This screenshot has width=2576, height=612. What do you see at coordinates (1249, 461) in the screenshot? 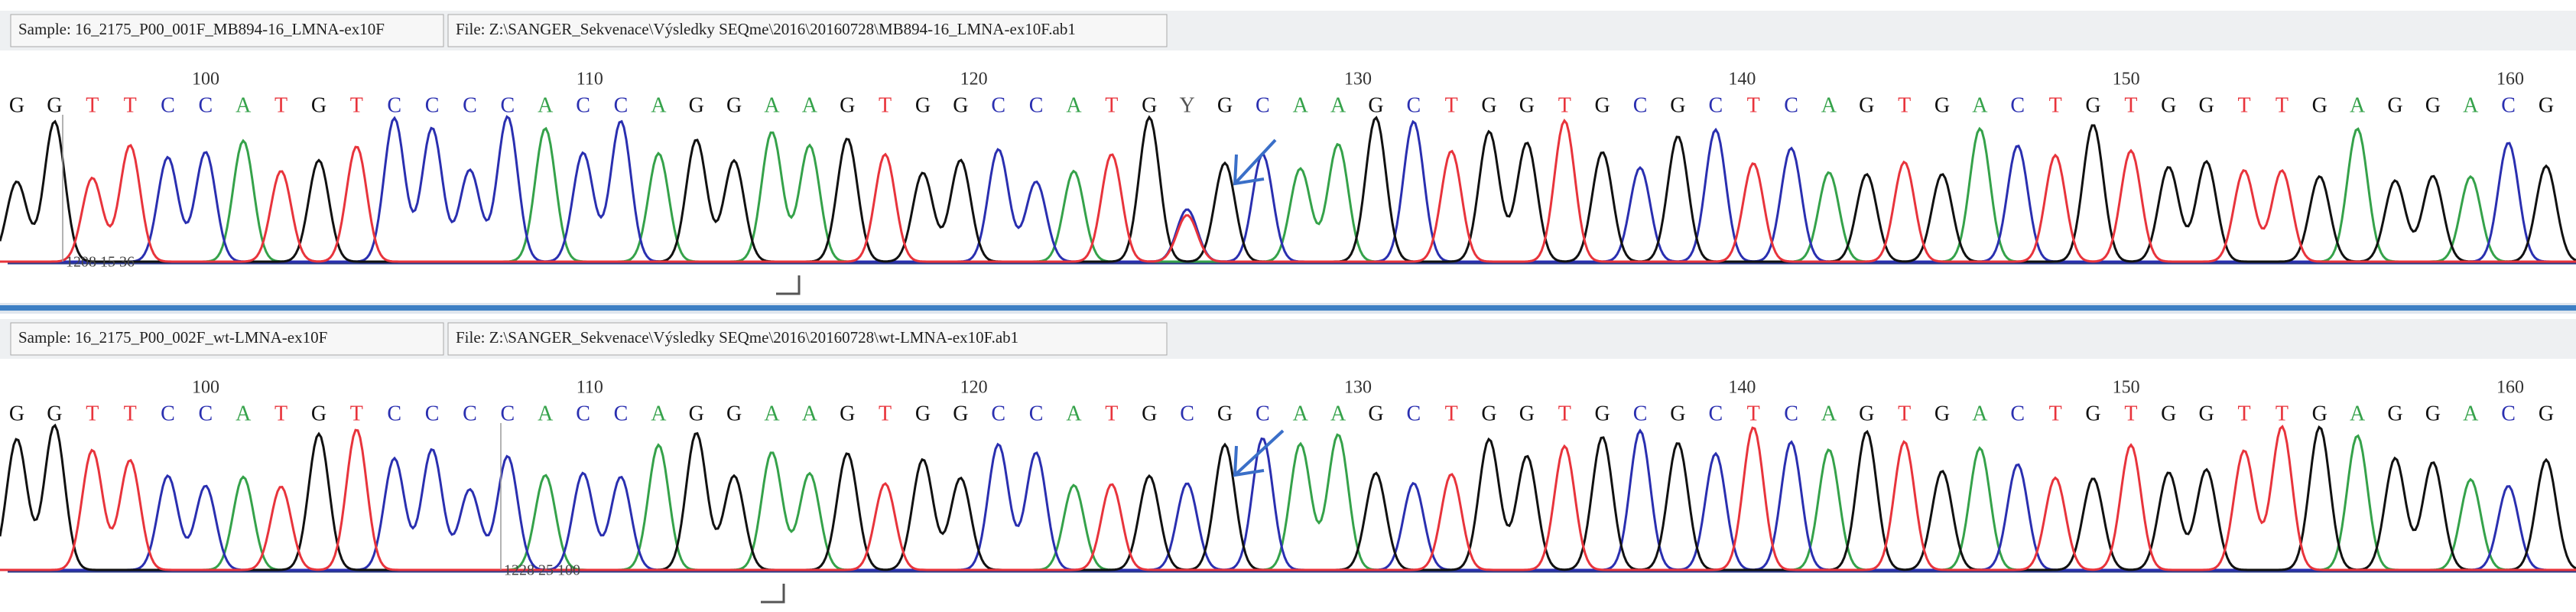
I see `mutation-arrow-head` at bounding box center [1249, 461].